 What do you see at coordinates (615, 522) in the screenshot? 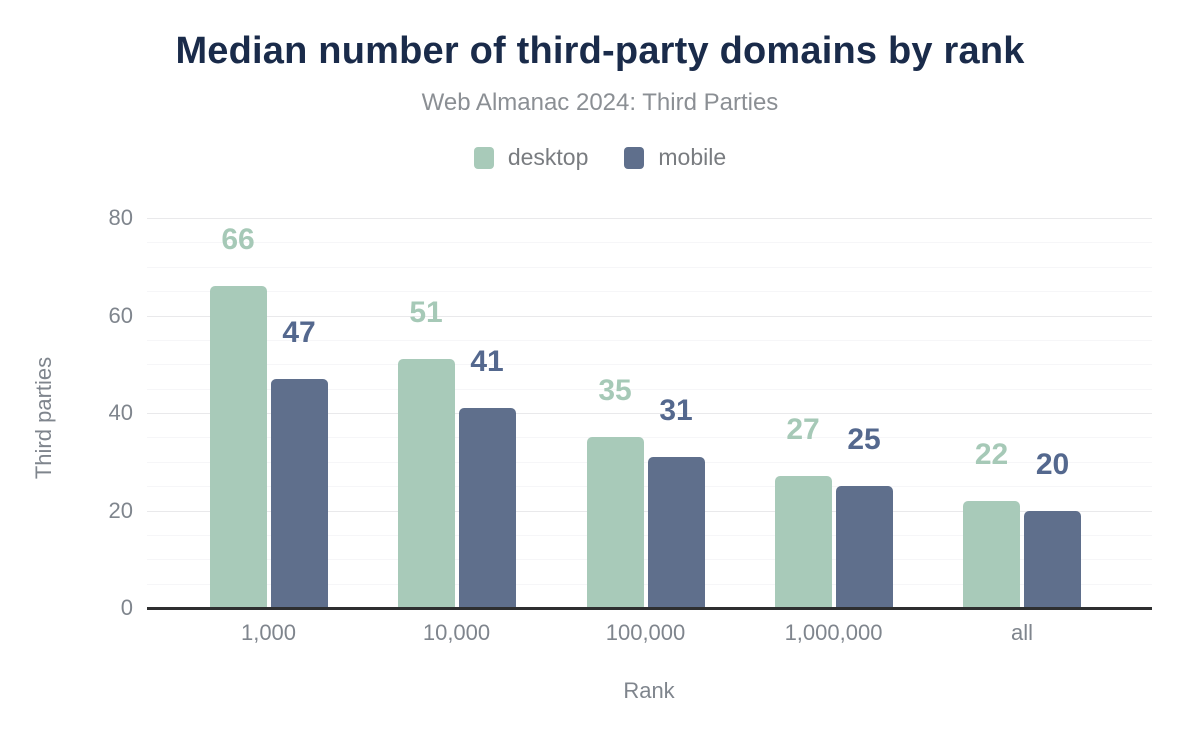
I see `bar-desktop-100,000` at bounding box center [615, 522].